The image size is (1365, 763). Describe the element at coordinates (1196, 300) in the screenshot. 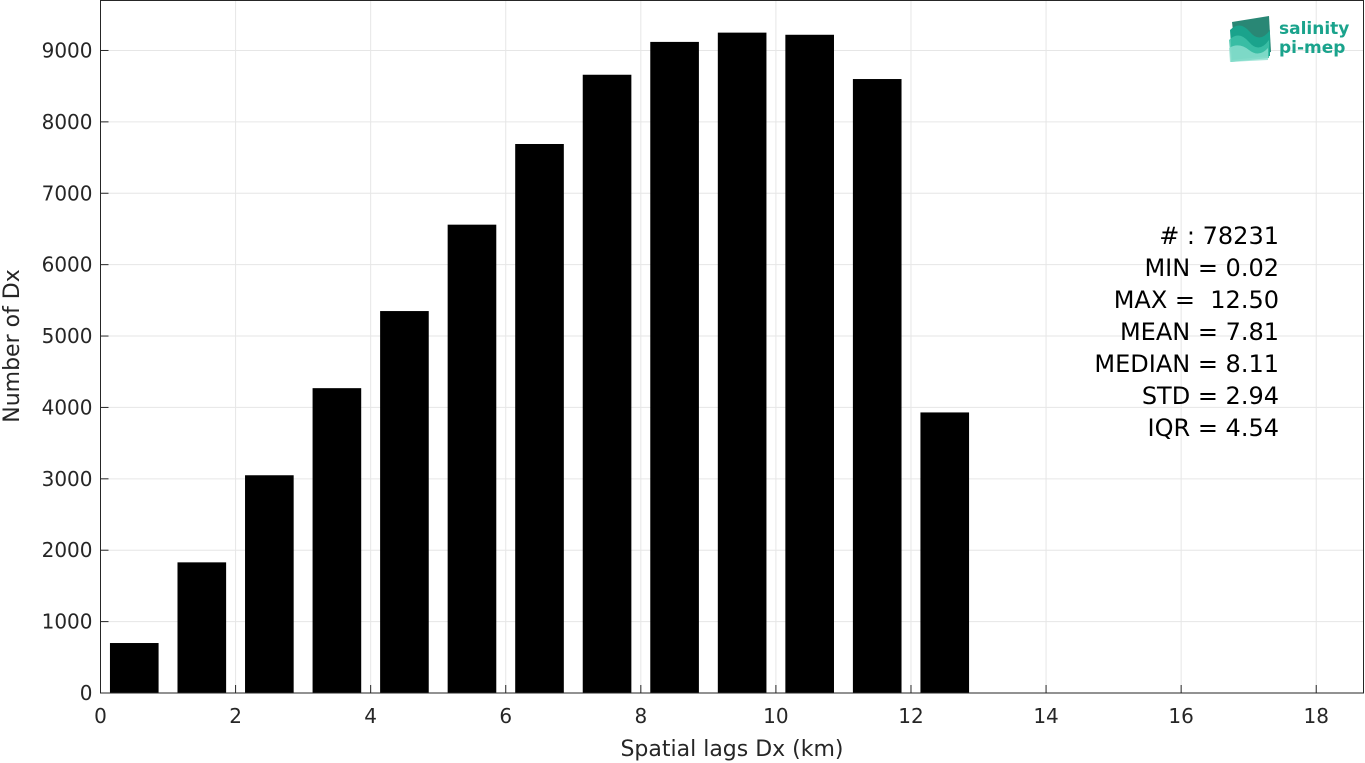

I see `stats-line: MAX = 12.50` at that location.